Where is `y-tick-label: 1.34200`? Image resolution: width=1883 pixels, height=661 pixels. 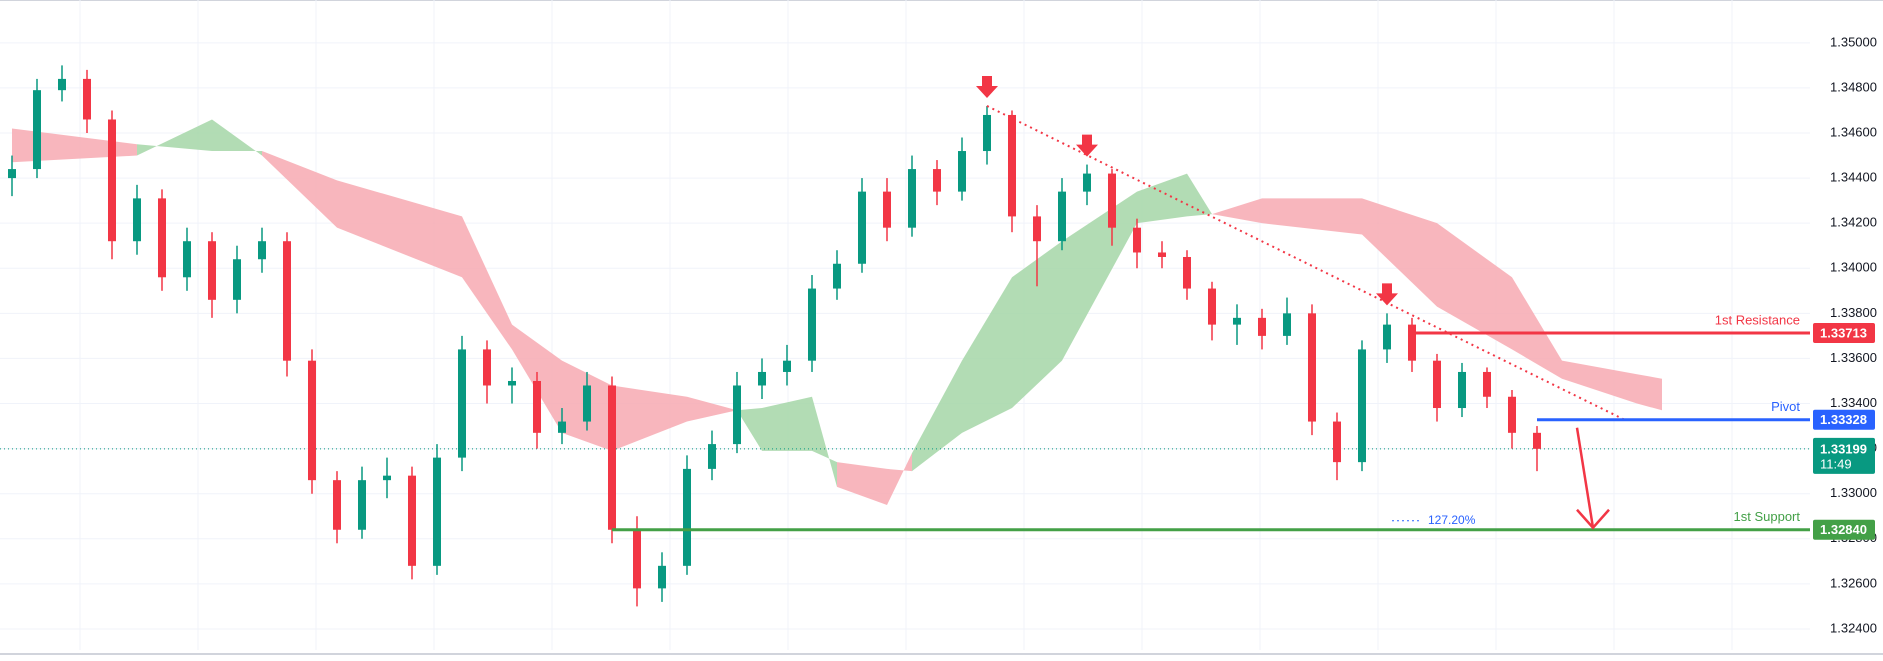
y-tick-label: 1.34200 is located at coordinates (1853, 222).